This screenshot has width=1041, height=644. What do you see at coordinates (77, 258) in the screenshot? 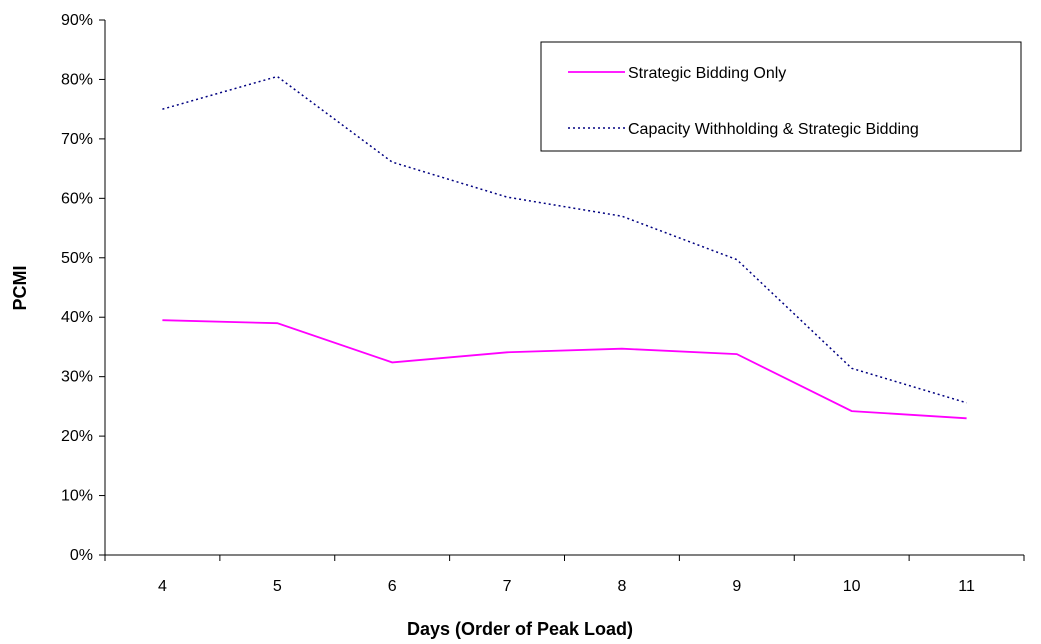
I see `y-tick-label: 50%` at bounding box center [77, 258].